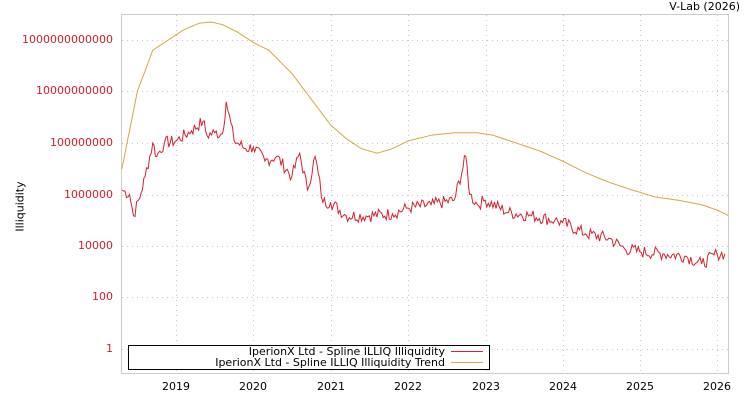  Describe the element at coordinates (253, 386) in the screenshot. I see `x-tick-label: 2020` at that location.